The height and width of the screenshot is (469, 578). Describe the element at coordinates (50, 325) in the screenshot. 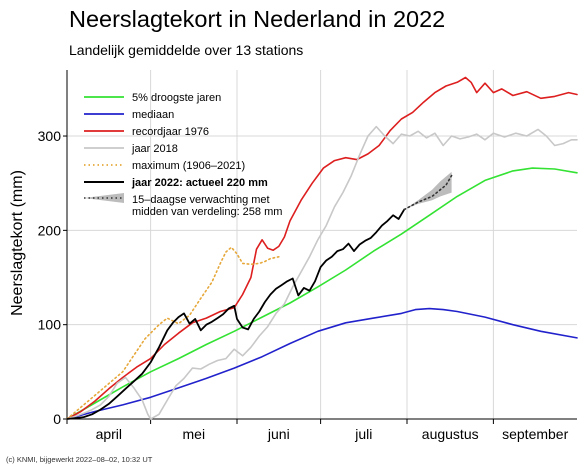

I see `y-tick-label: 100` at that location.